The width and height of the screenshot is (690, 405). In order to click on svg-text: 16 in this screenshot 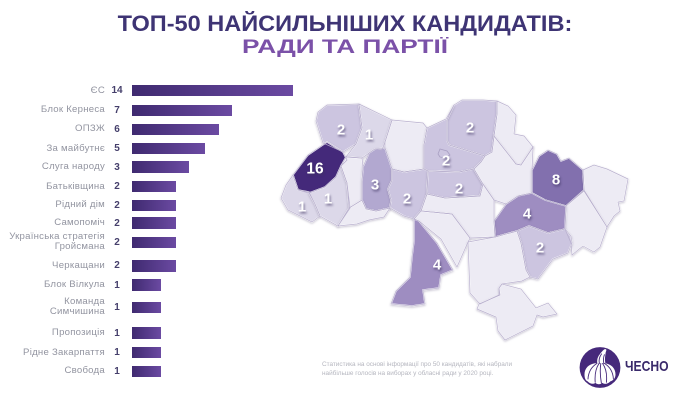, I will do `click(315, 168)`.